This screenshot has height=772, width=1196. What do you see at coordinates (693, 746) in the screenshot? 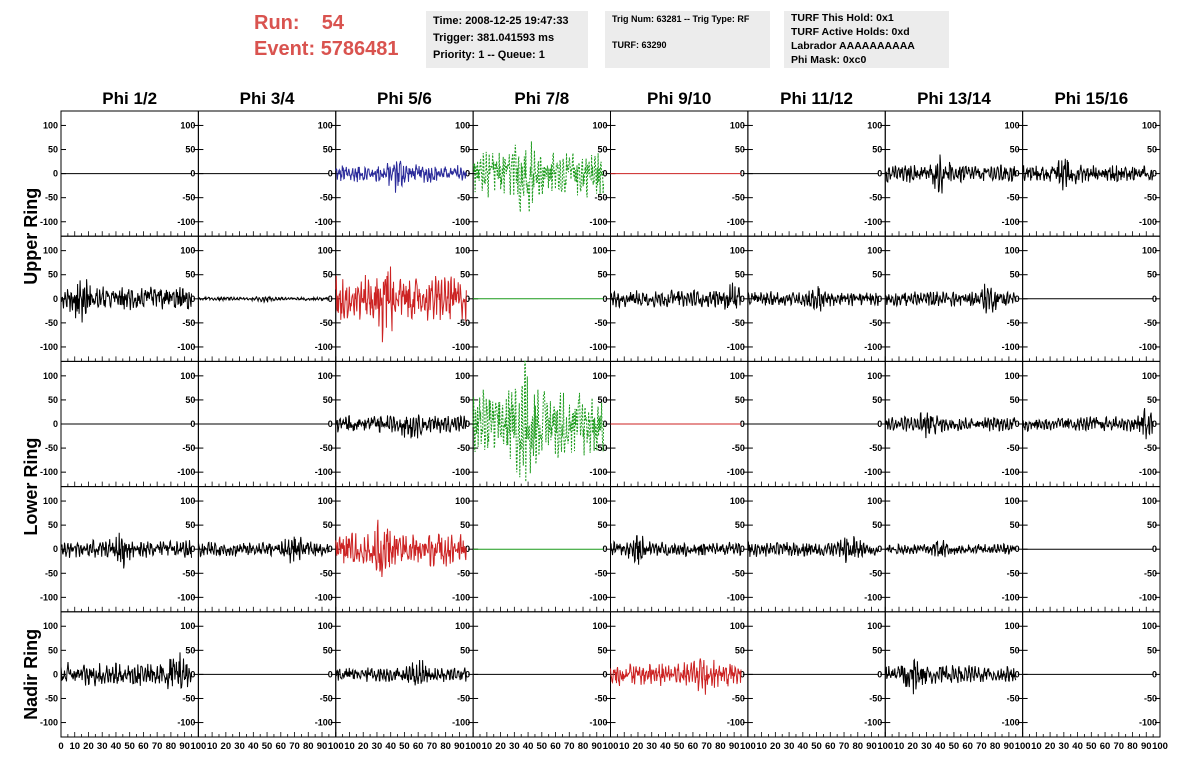
I see `x-tick-label: 60` at bounding box center [693, 746].